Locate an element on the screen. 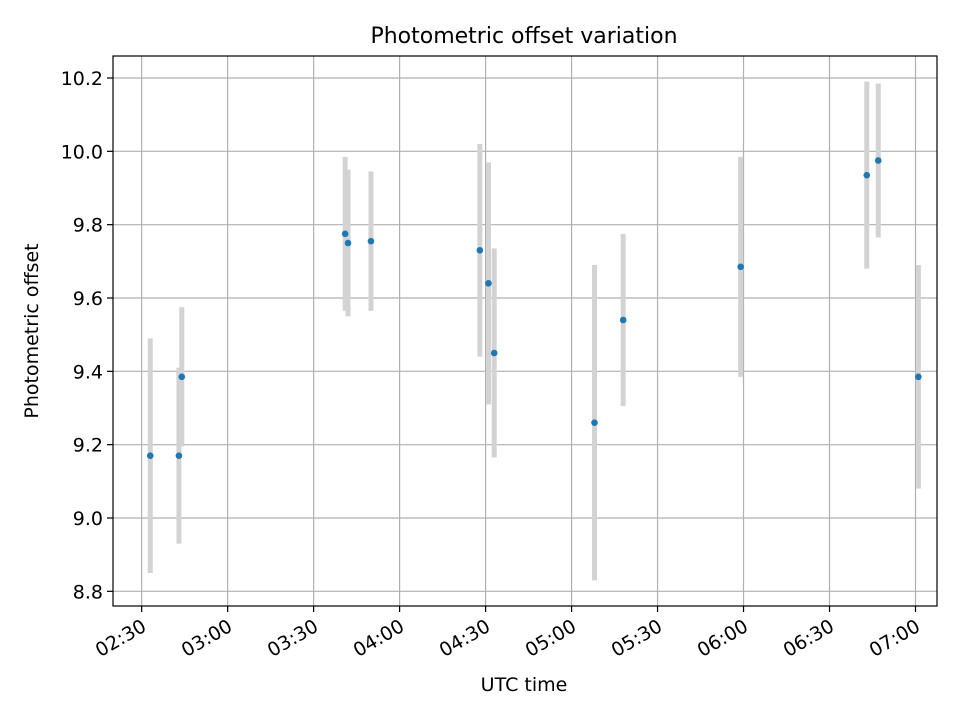 Image resolution: width=960 pixels, height=720 pixels. x-tick-label: 02:30 is located at coordinates (121, 638).